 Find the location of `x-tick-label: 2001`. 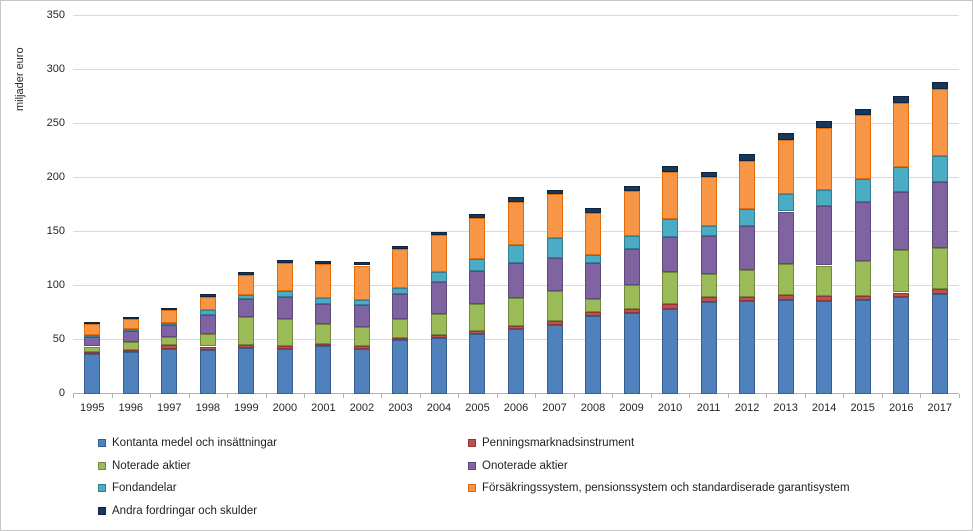

x-tick-label: 2001 is located at coordinates (323, 408).